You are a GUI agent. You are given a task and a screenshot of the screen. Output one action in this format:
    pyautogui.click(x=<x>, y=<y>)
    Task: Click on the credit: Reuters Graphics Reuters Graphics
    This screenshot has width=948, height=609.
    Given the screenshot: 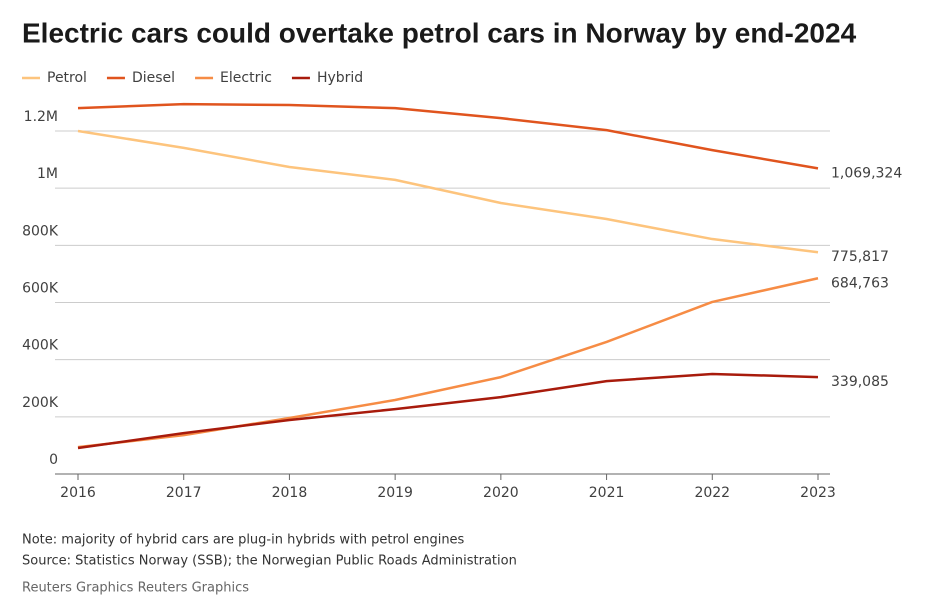 What is the action you would take?
    pyautogui.click(x=135, y=588)
    